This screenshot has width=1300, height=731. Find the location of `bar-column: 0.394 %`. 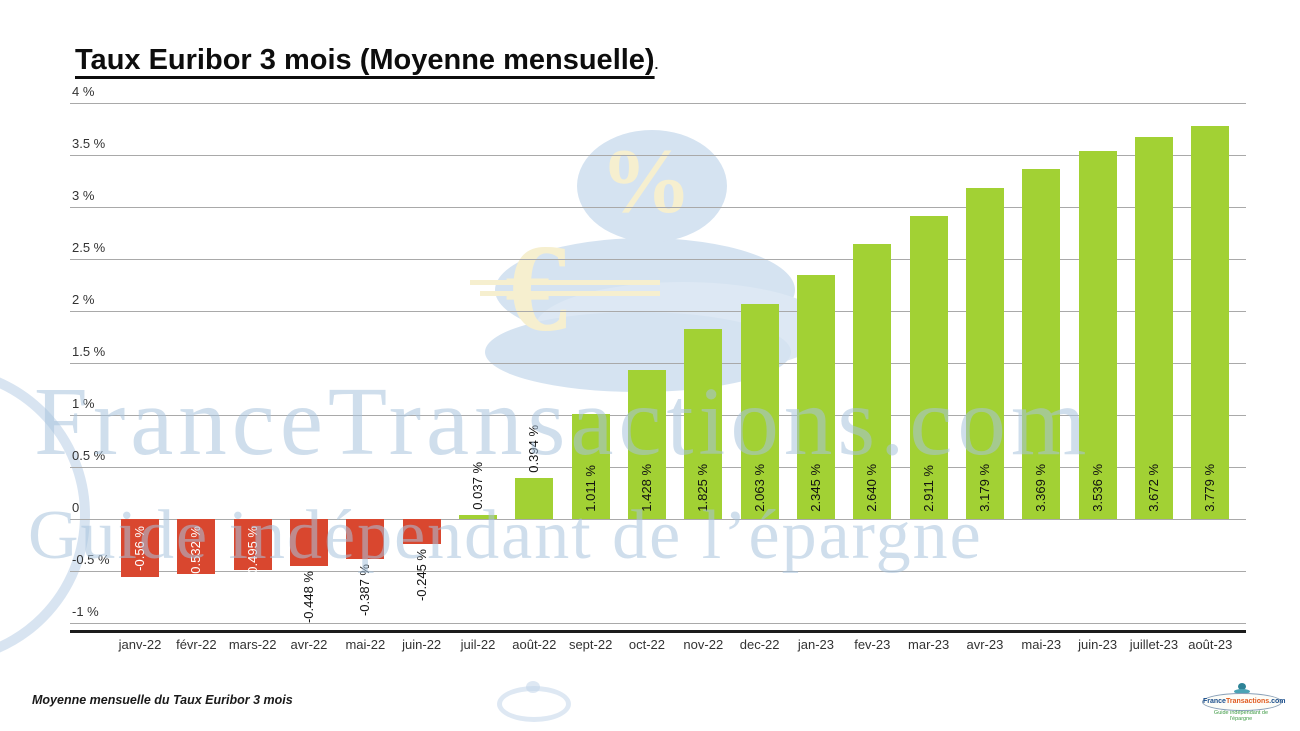

bar-column: 0.394 % is located at coordinates (534, 367).